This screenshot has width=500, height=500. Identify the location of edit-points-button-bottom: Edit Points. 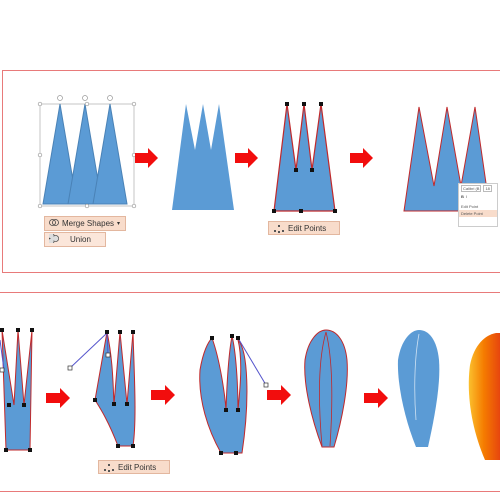
(134, 467).